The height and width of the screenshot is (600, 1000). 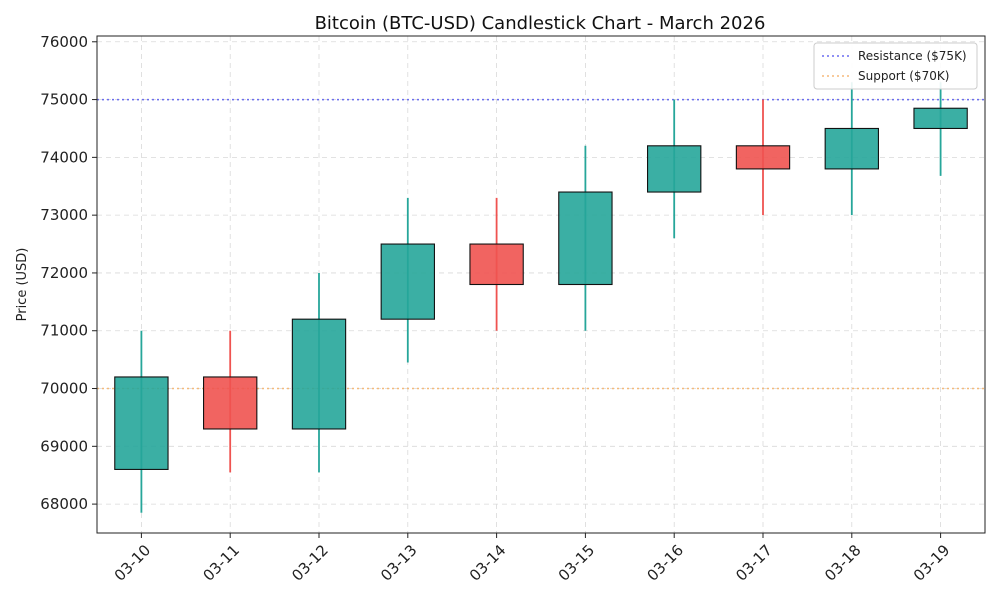 I want to click on y-tick-label: 75000, so click(x=64, y=100).